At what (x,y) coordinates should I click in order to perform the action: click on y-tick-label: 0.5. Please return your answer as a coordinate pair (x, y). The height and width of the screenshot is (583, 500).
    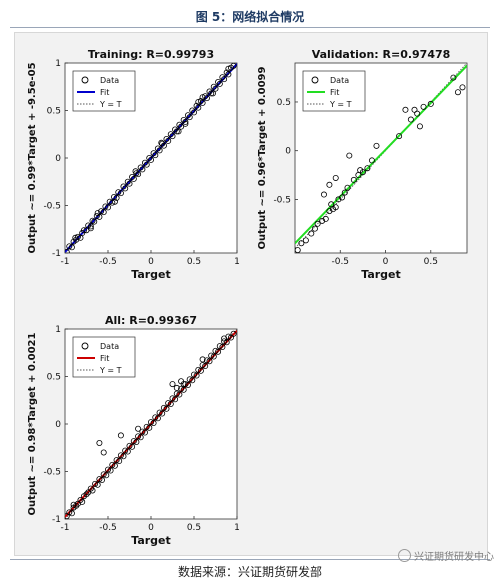
    Looking at the image, I should click on (284, 103).